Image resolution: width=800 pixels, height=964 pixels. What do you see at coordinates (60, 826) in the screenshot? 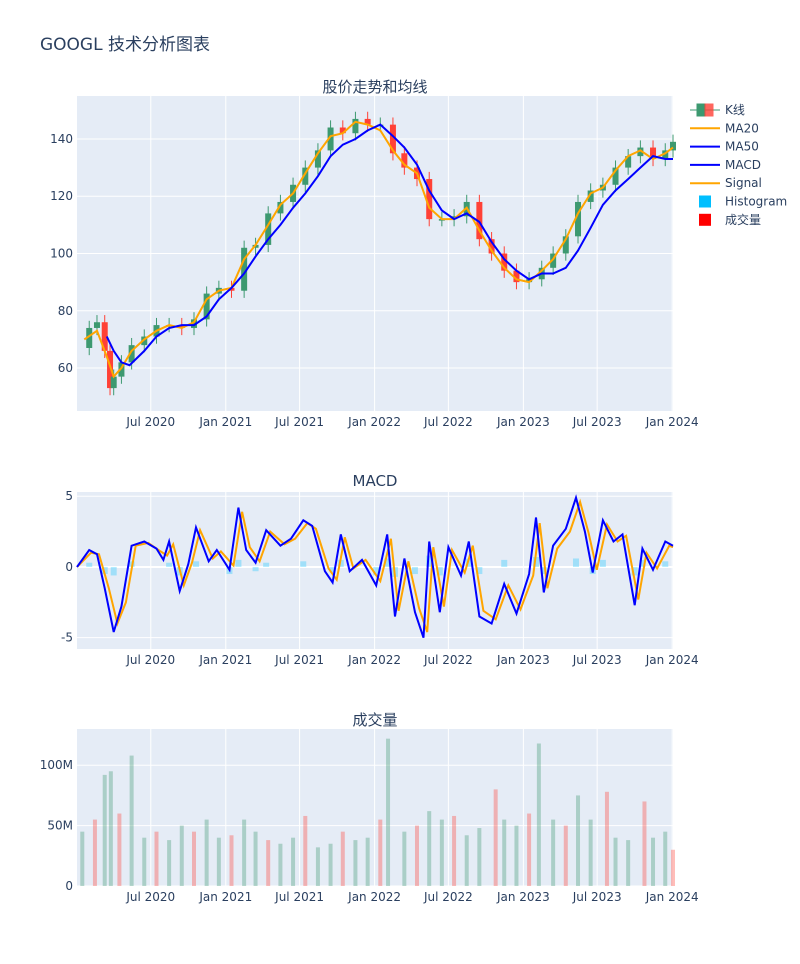
I see `y-tick-label: 50M` at bounding box center [60, 826].